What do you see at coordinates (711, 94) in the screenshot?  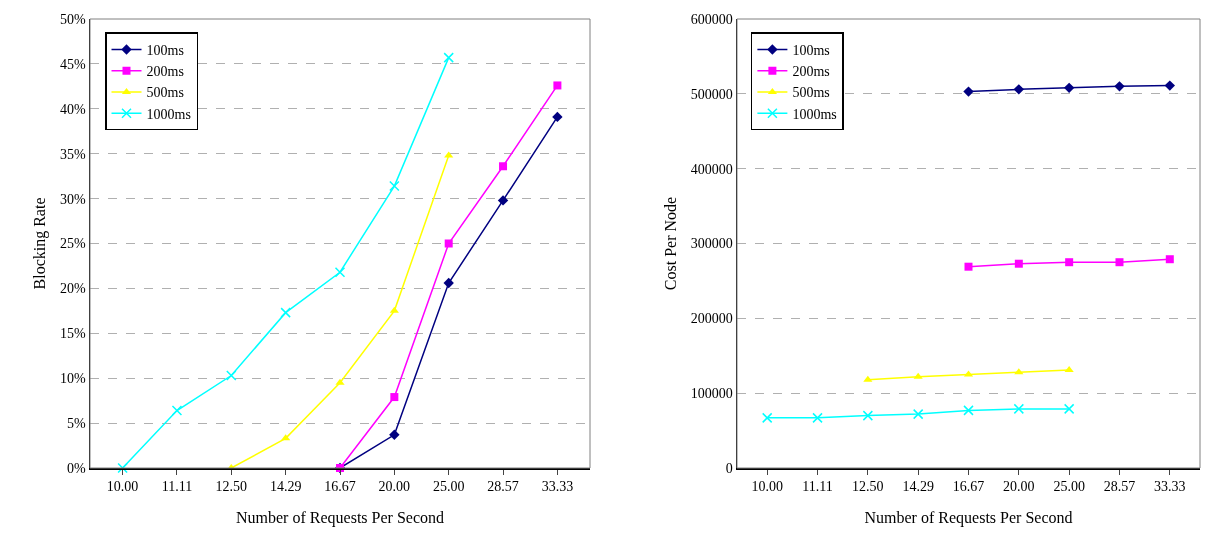 I see `y-tick-label: 500000` at bounding box center [711, 94].